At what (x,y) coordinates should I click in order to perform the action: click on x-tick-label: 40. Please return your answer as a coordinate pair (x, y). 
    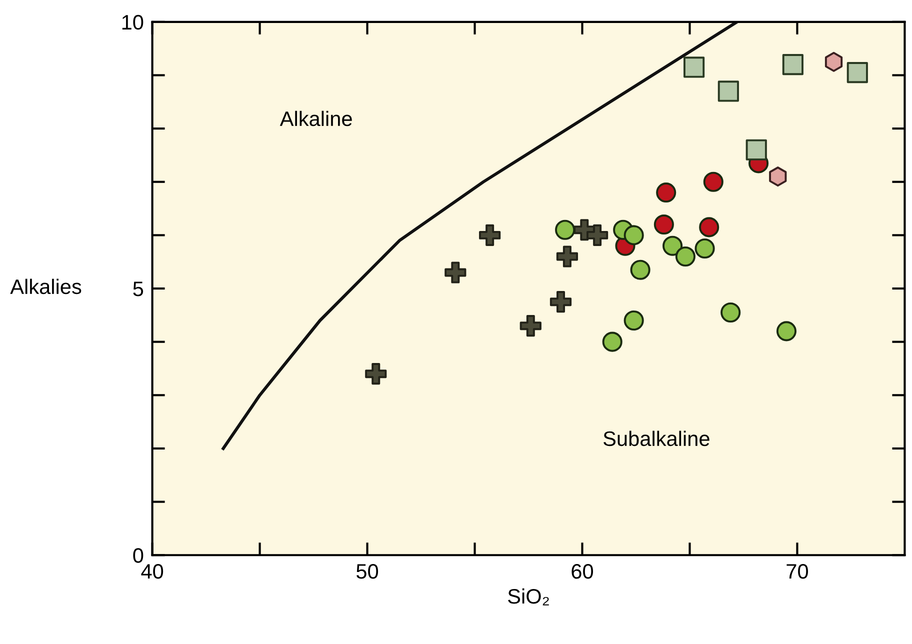
    Looking at the image, I should click on (152, 571).